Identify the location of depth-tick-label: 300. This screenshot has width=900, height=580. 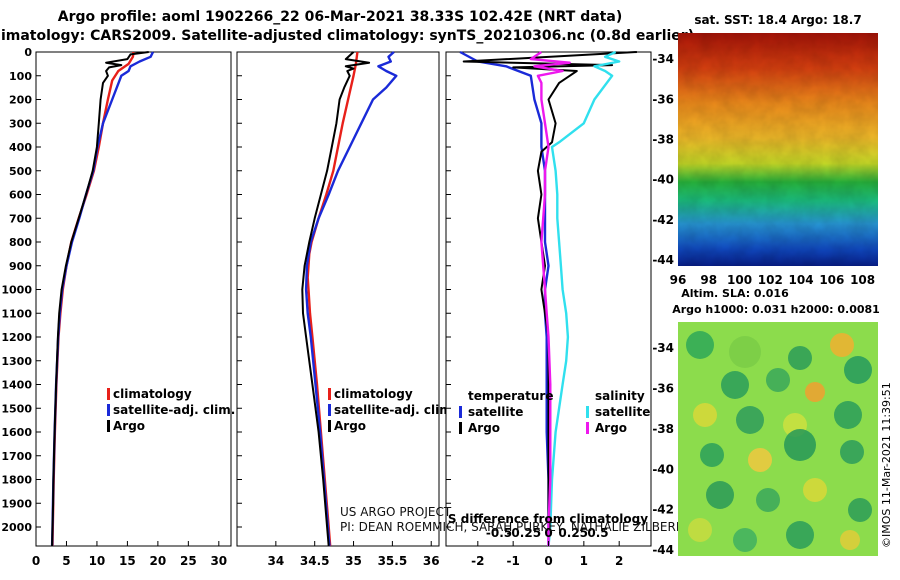
(20, 123).